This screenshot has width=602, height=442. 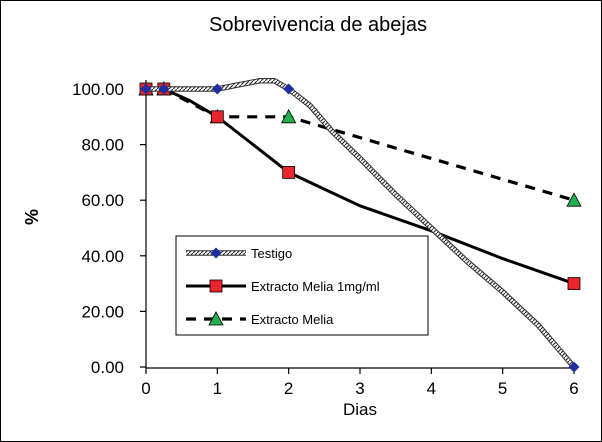 I want to click on y-tick-label: 60.00, so click(x=102, y=200).